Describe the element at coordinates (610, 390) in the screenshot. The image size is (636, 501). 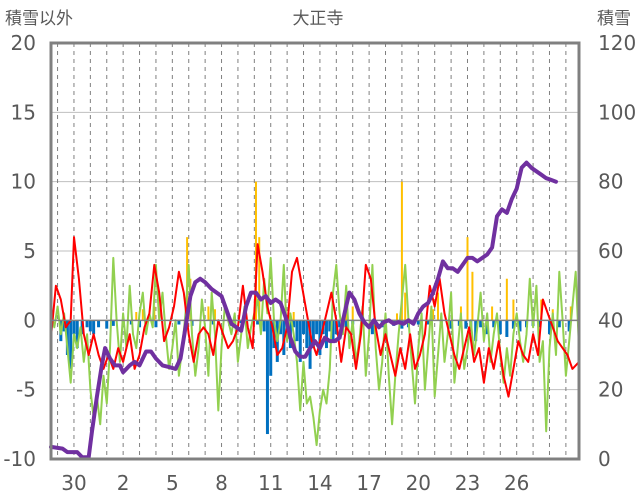
I see `right-tick-label: 20` at that location.